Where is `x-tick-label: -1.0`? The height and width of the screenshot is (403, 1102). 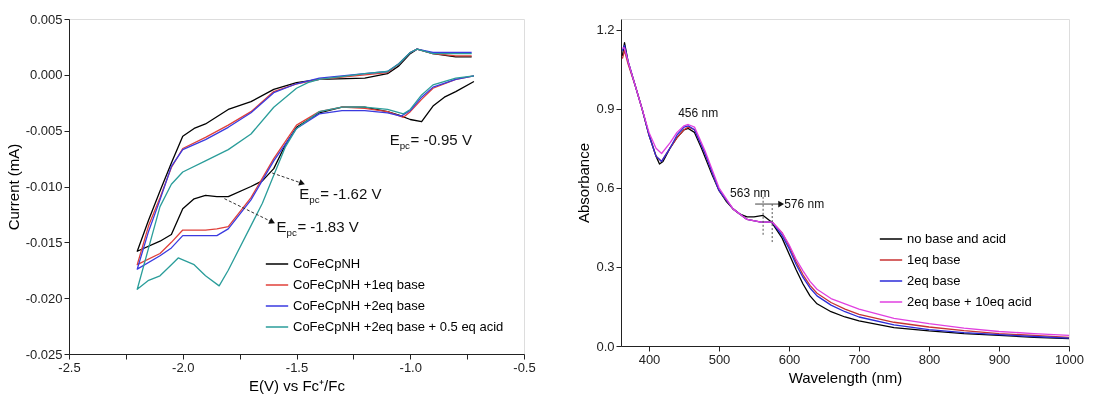
x-tick-label: -1.0 is located at coordinates (410, 367).